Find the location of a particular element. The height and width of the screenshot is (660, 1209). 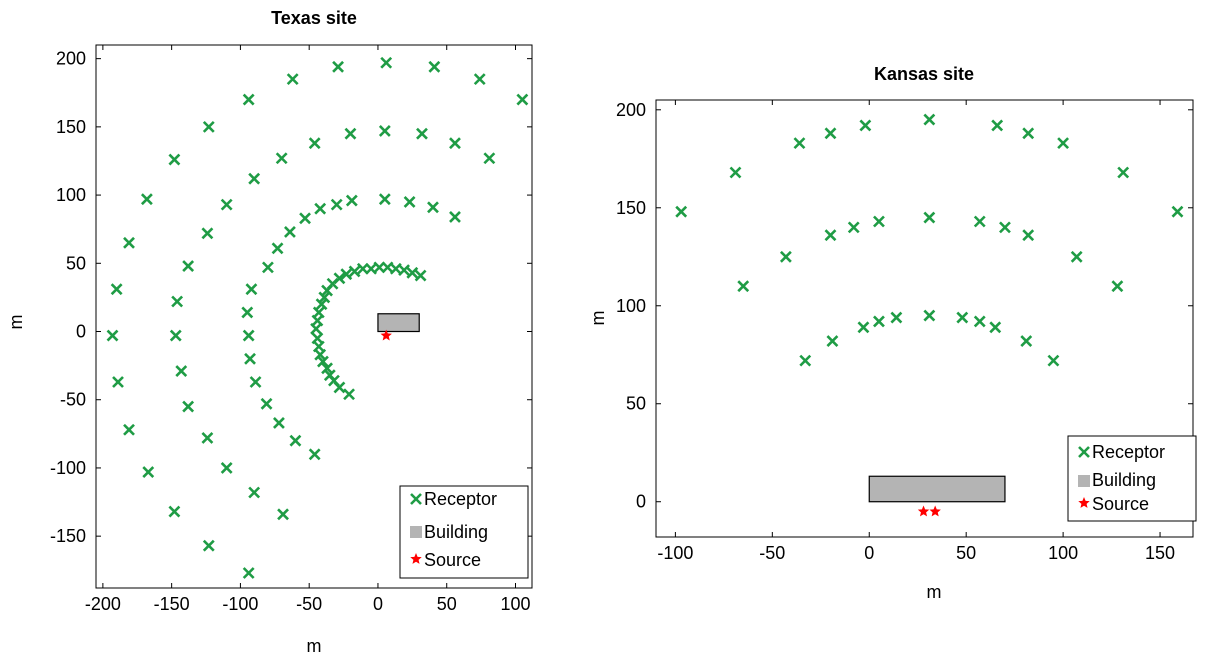

kansas-legend-building: Building is located at coordinates (1124, 480).